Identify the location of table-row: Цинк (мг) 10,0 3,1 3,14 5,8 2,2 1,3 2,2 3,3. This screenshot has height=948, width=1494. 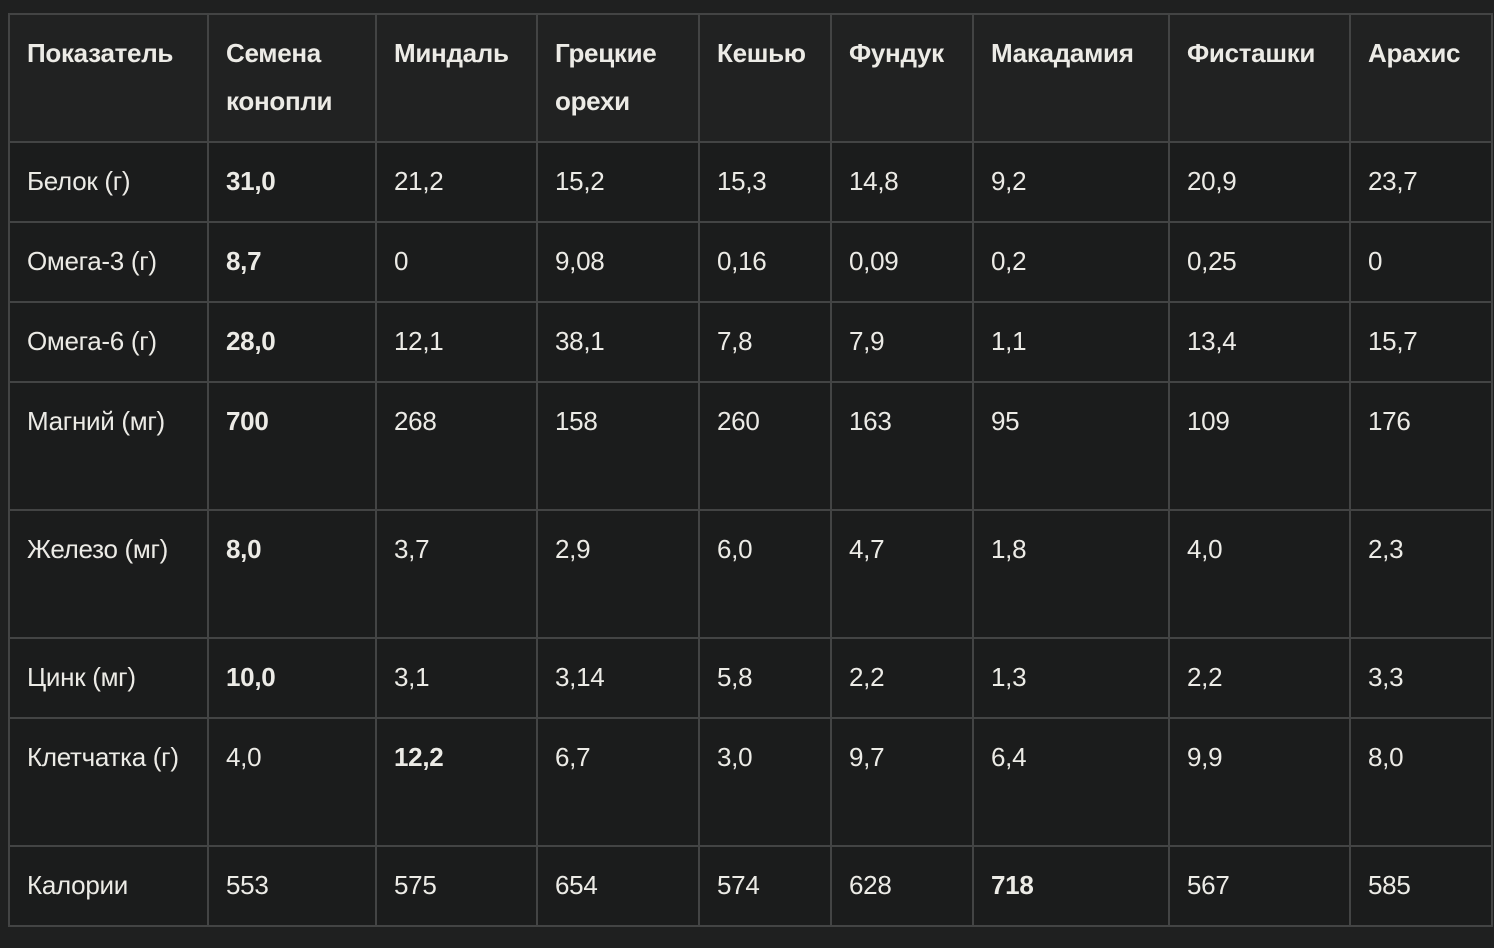
(750, 678).